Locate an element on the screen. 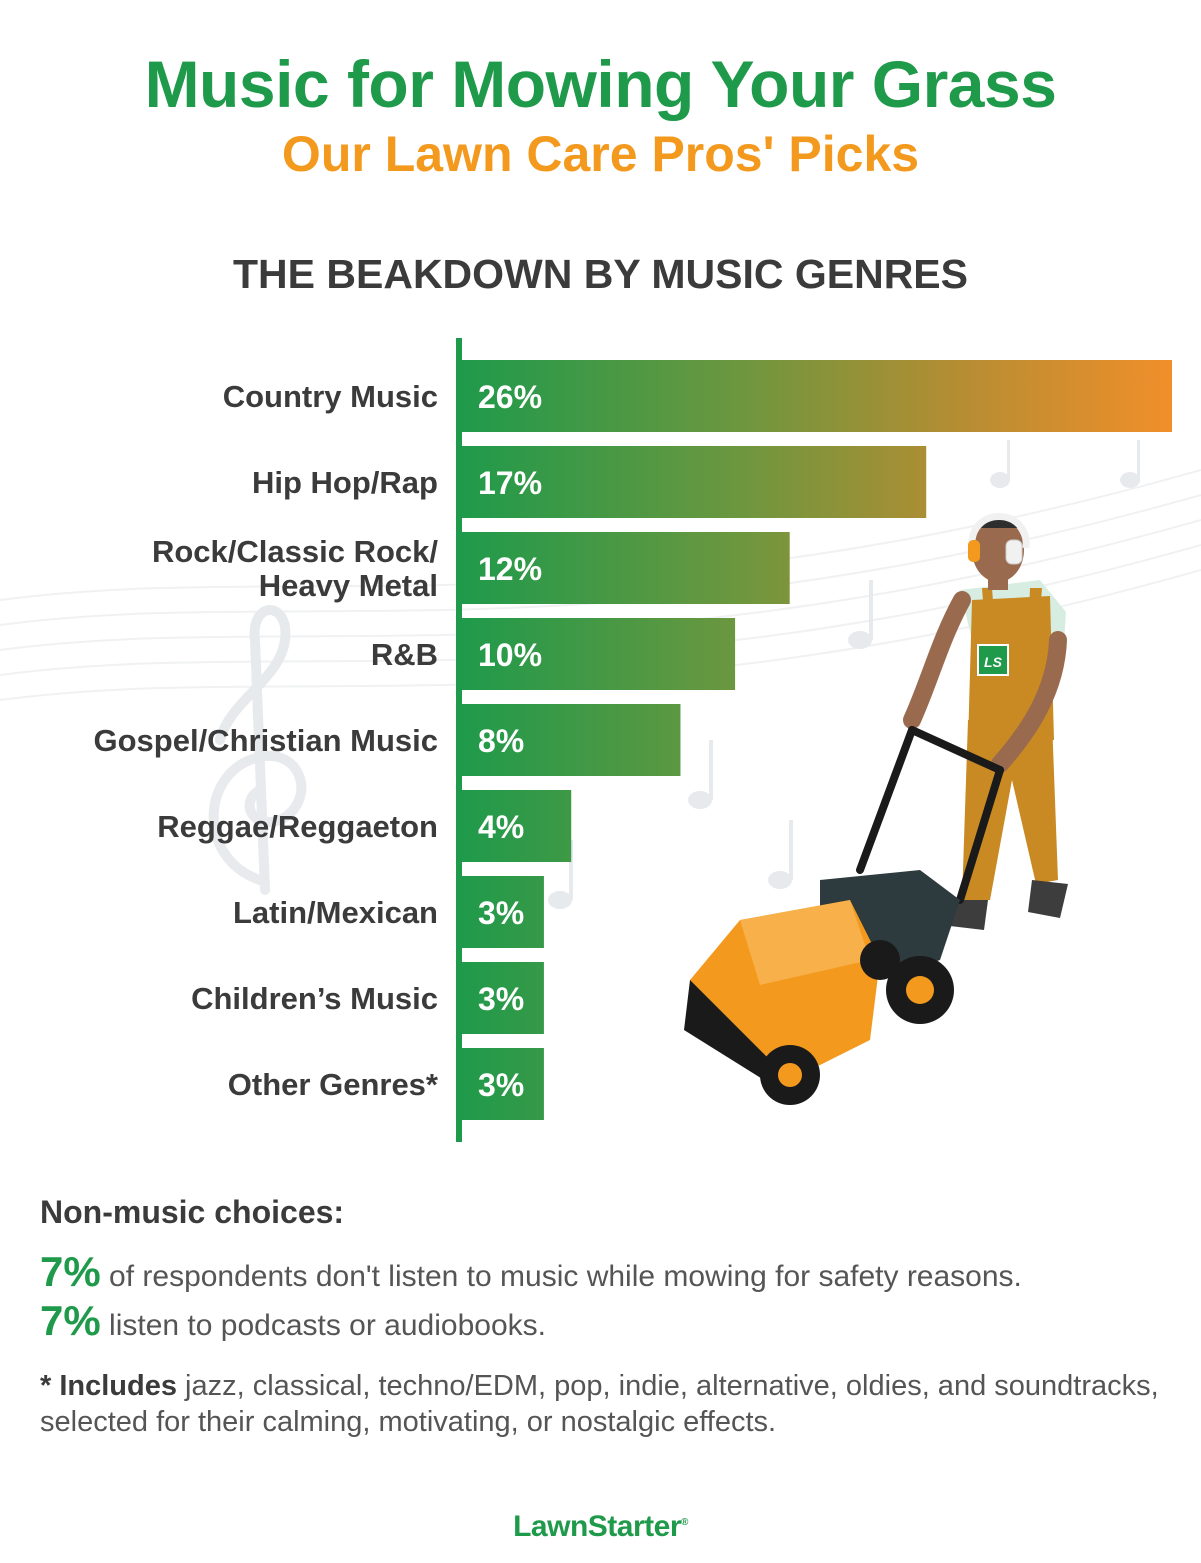 The image size is (1201, 1563). category-label-line: R&B is located at coordinates (404, 654).